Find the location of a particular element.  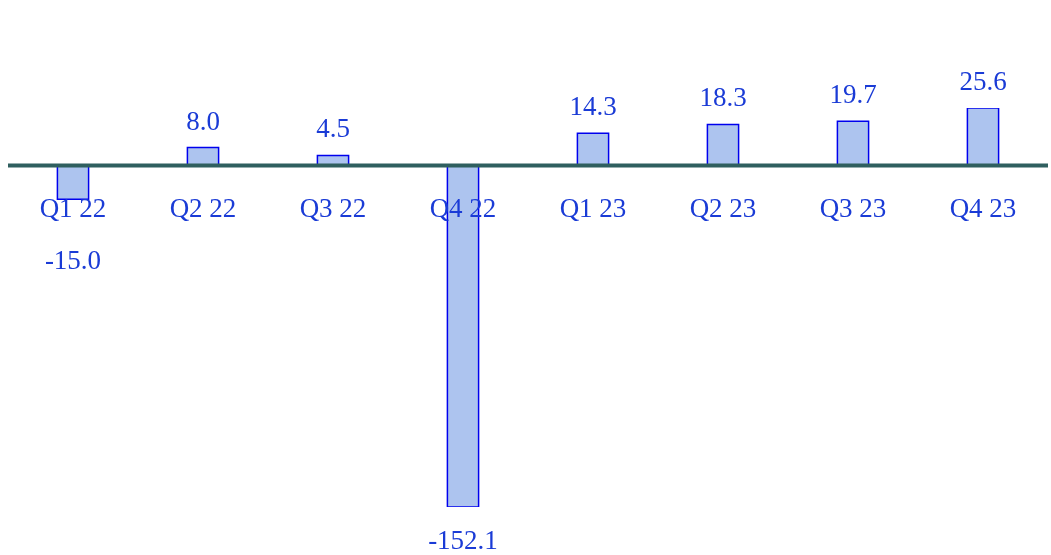

data-label: -152.1 is located at coordinates (463, 540).